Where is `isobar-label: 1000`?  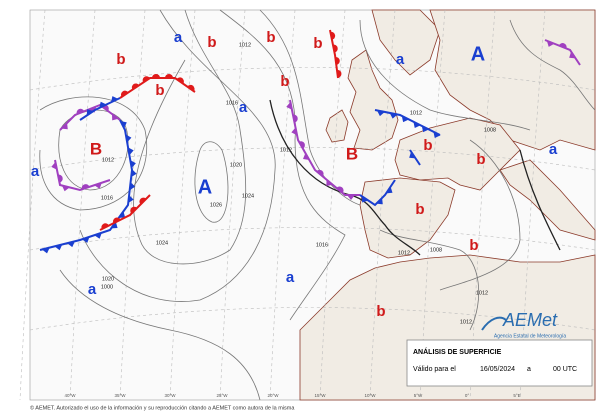
isobar-label: 1000 is located at coordinates (107, 287).